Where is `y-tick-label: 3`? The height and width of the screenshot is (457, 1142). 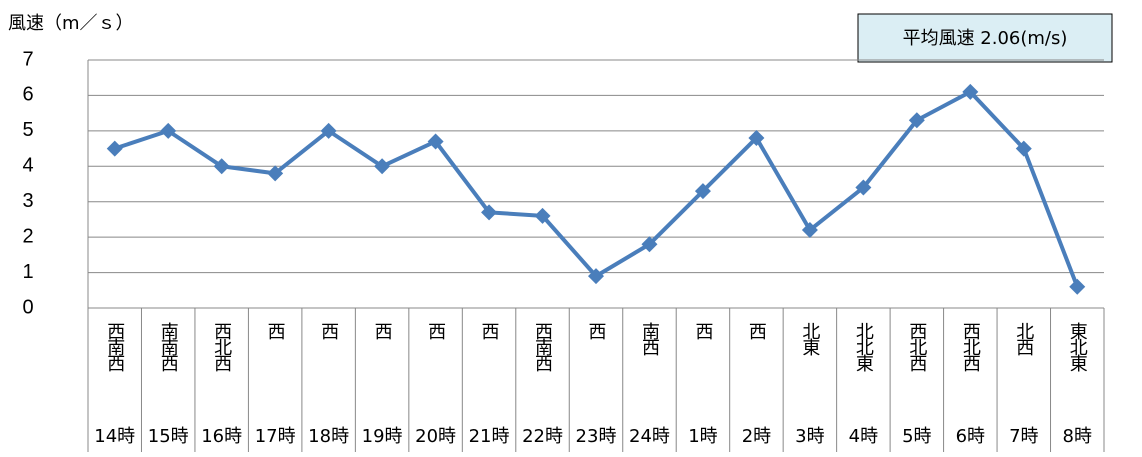
y-tick-label: 3 is located at coordinates (27, 201).